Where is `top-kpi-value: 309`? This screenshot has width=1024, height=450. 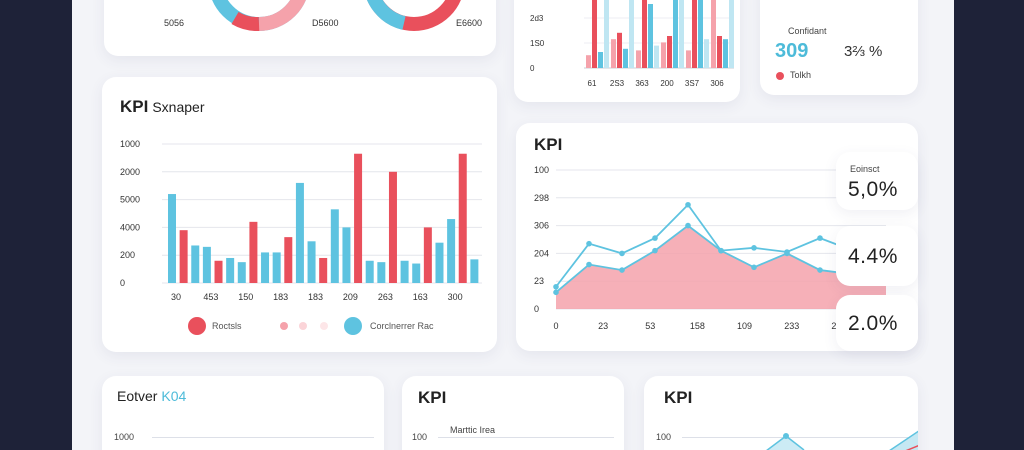
top-kpi-value: 309 is located at coordinates (792, 51).